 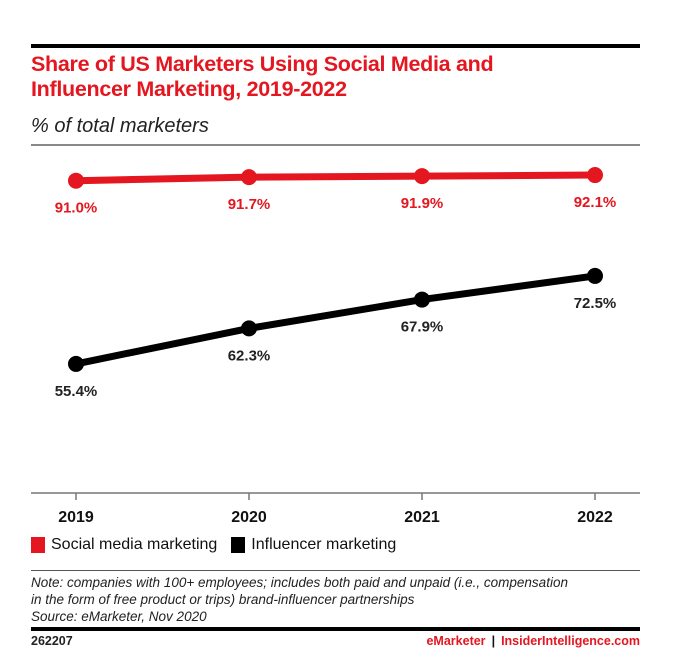 What do you see at coordinates (335, 145) in the screenshot?
I see `subtitle-rule` at bounding box center [335, 145].